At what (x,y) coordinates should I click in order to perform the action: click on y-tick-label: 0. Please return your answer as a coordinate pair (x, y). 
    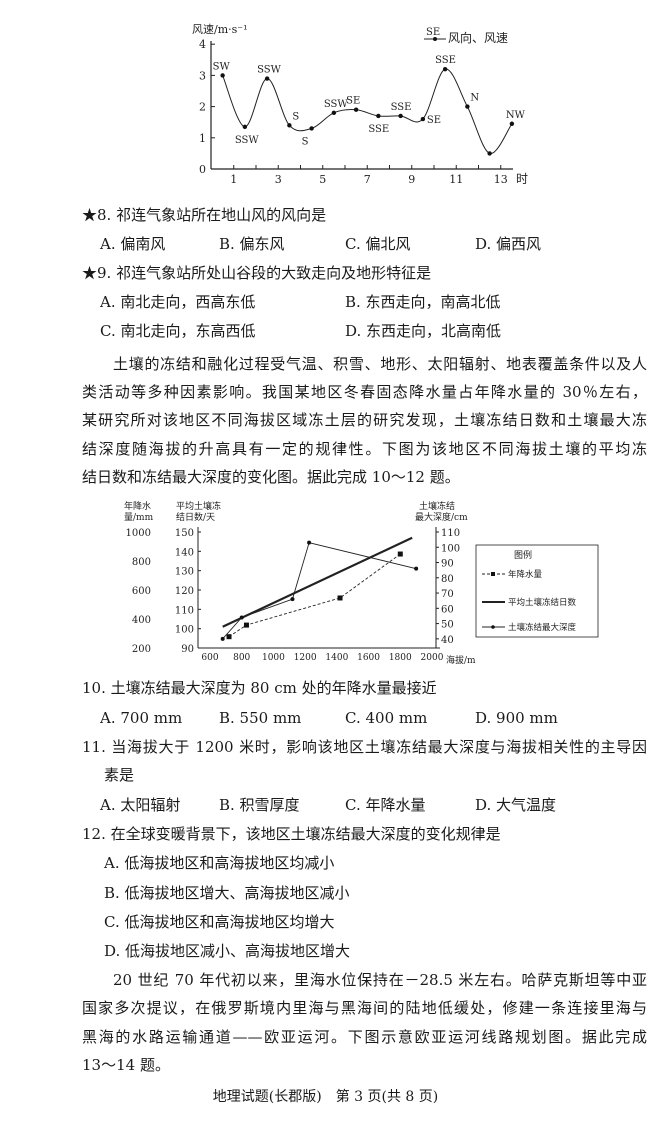
    Looking at the image, I should click on (202, 169).